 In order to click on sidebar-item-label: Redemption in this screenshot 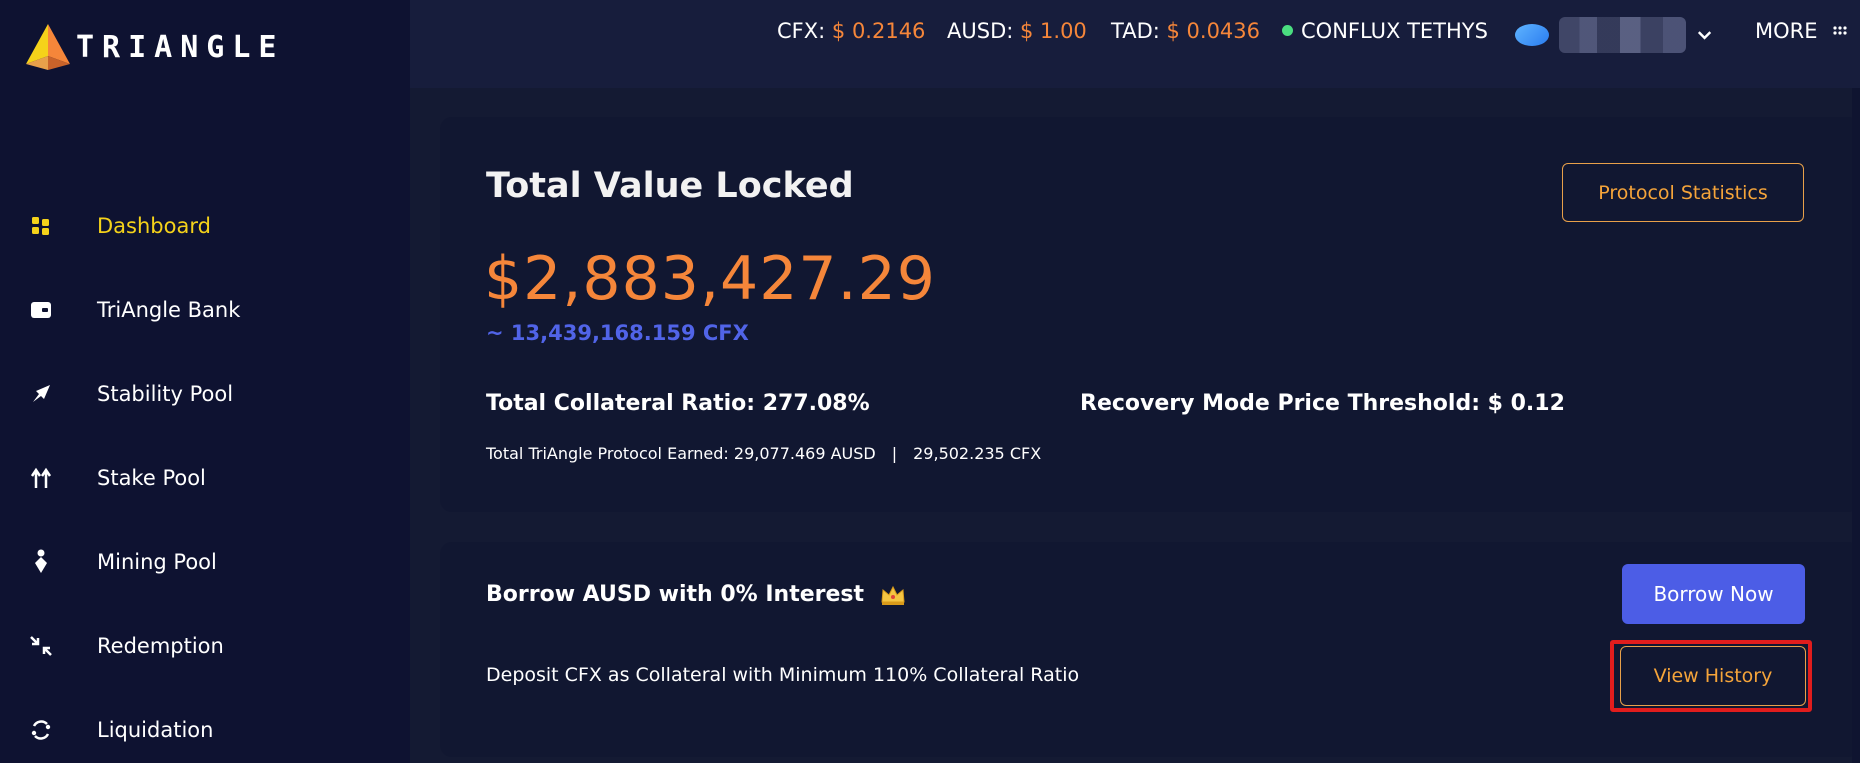, I will do `click(160, 646)`.